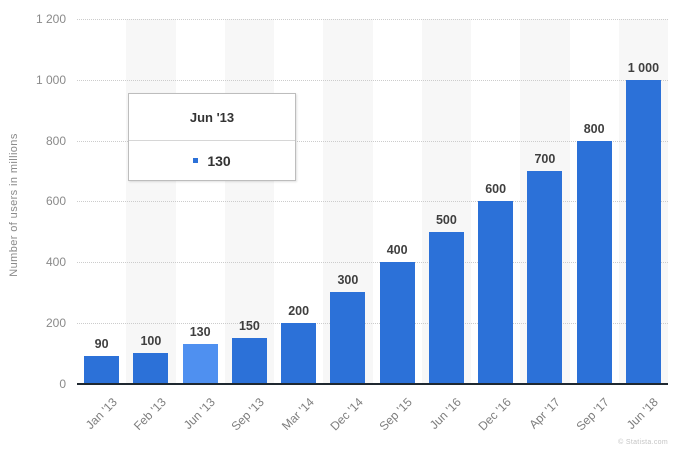  Describe the element at coordinates (101, 344) in the screenshot. I see `bar-value-label: 90` at that location.